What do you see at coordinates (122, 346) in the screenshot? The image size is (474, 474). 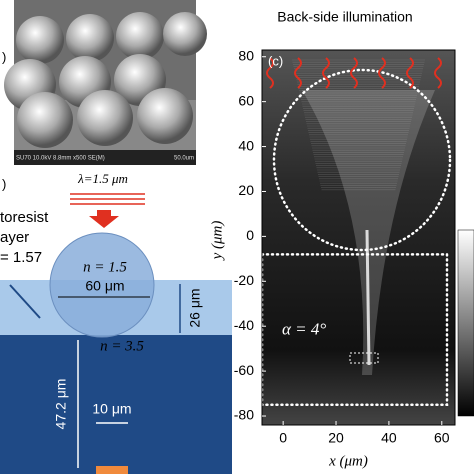 I see `substrate-index: n = 3.5` at bounding box center [122, 346].